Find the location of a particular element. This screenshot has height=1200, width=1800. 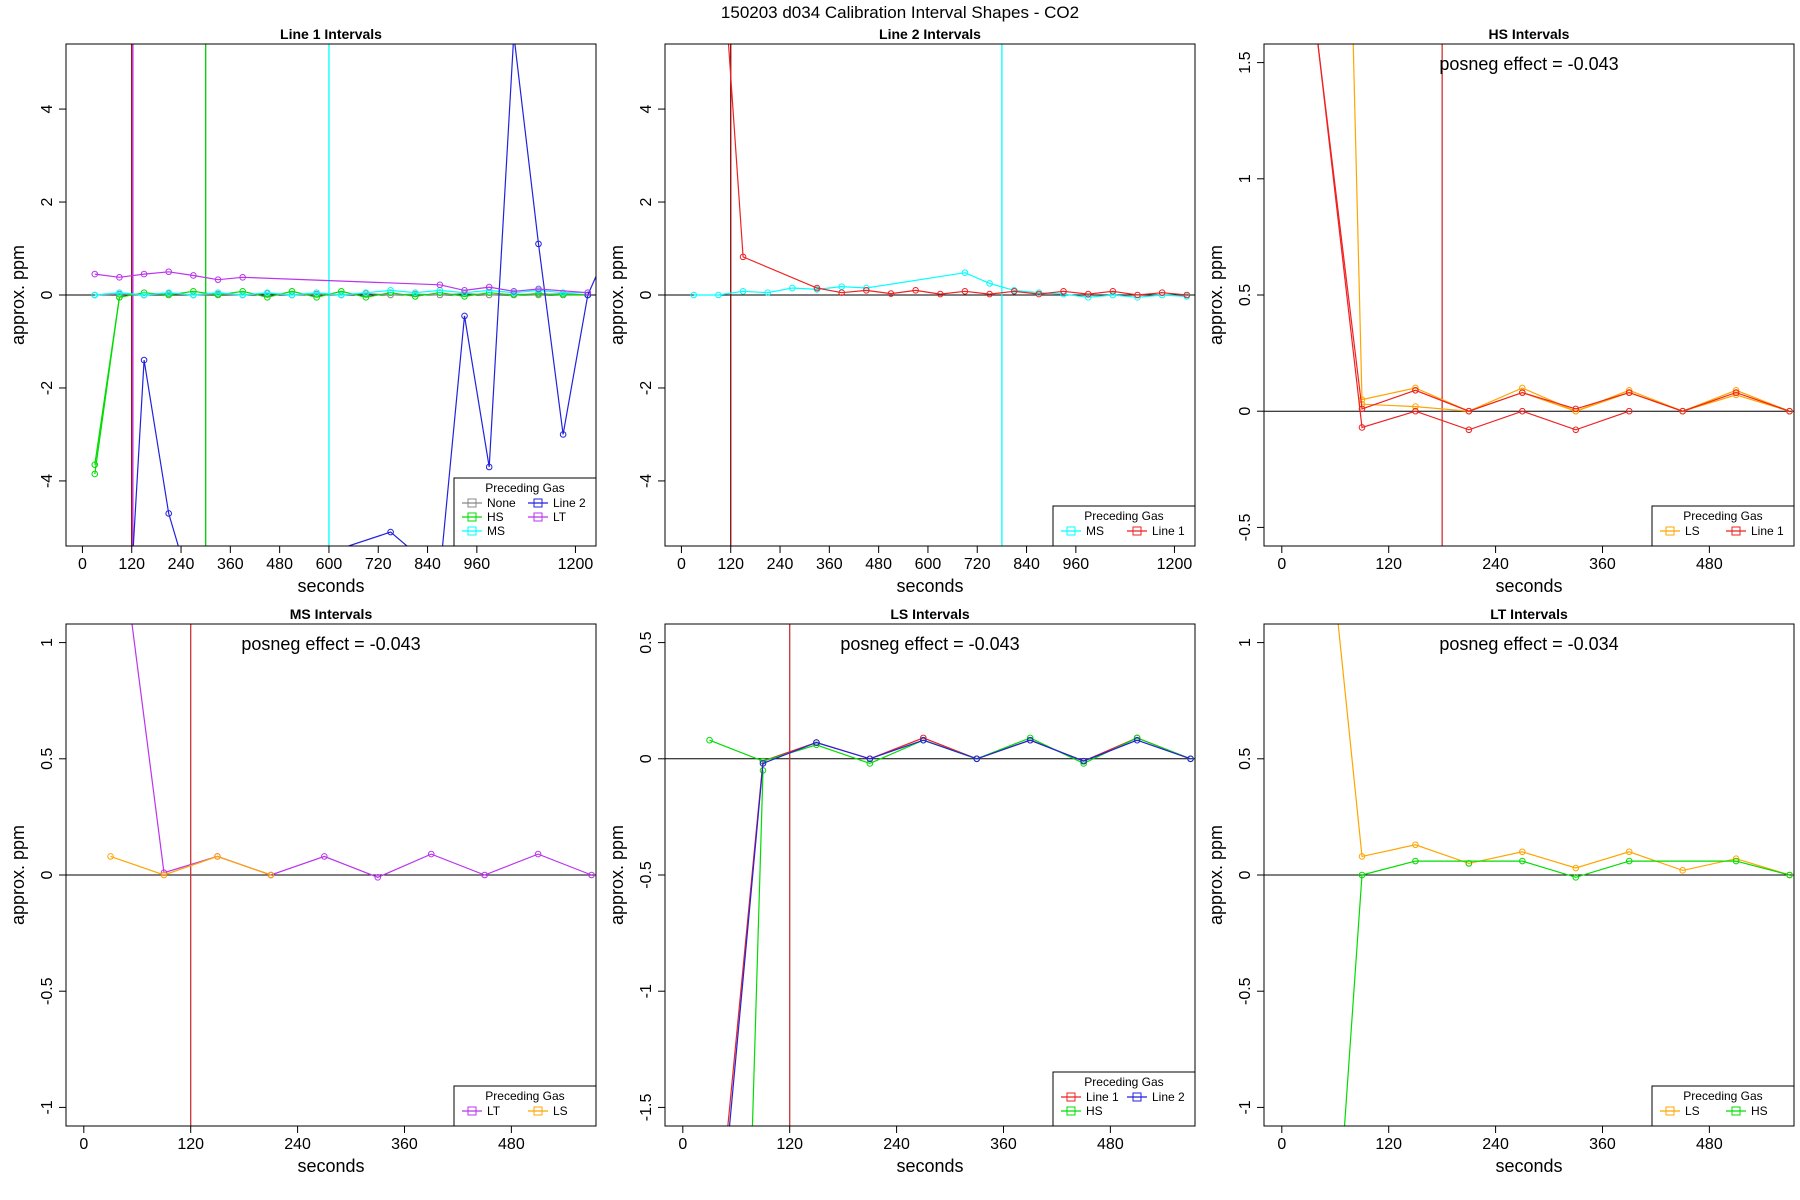

legend-label: Line 1 is located at coordinates (1767, 531).